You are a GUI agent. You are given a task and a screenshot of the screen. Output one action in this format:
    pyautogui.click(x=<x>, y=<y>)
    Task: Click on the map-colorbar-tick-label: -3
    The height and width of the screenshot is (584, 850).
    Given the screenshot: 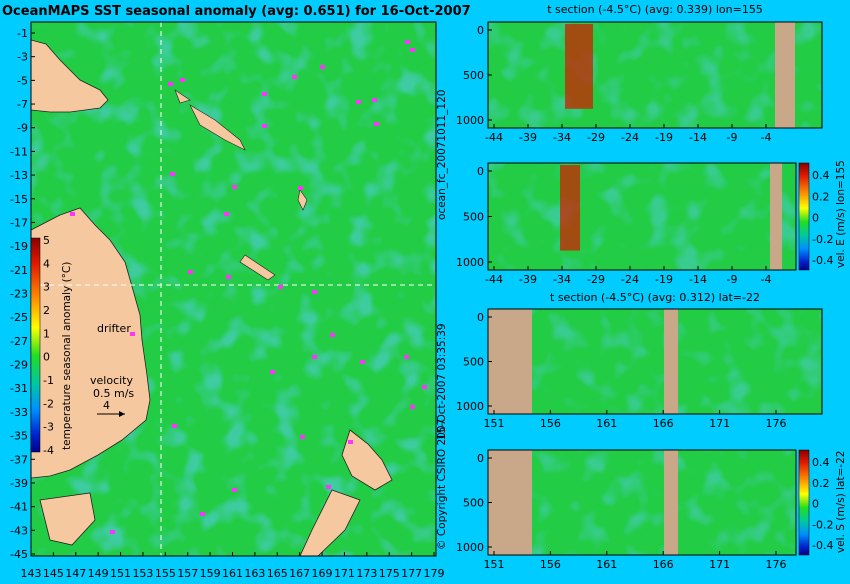 What is the action you would take?
    pyautogui.click(x=48, y=427)
    